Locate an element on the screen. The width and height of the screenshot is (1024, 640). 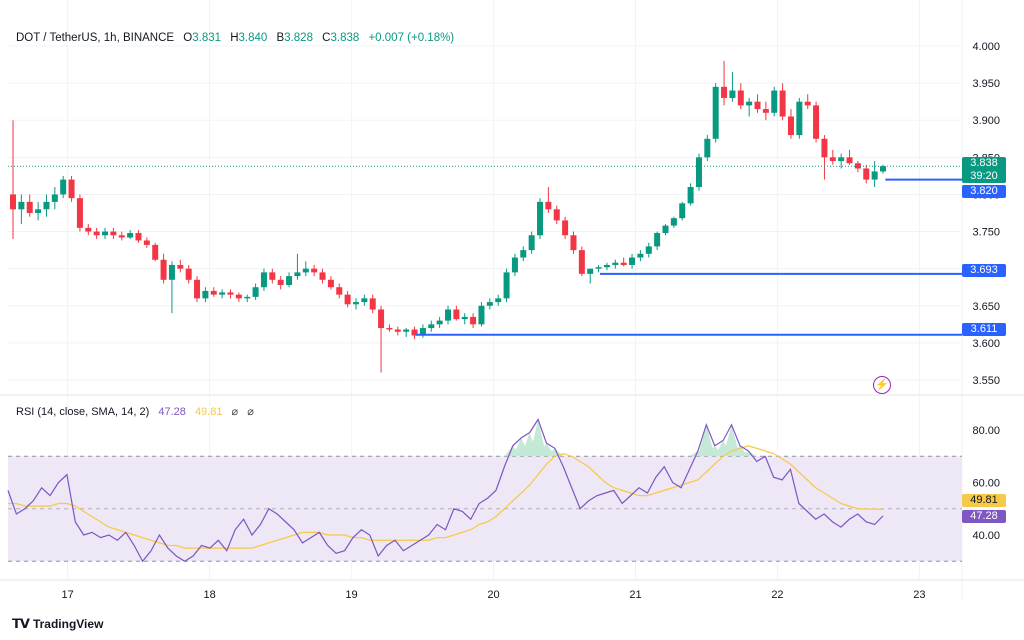
x-tick-label: 18 is located at coordinates (209, 595).